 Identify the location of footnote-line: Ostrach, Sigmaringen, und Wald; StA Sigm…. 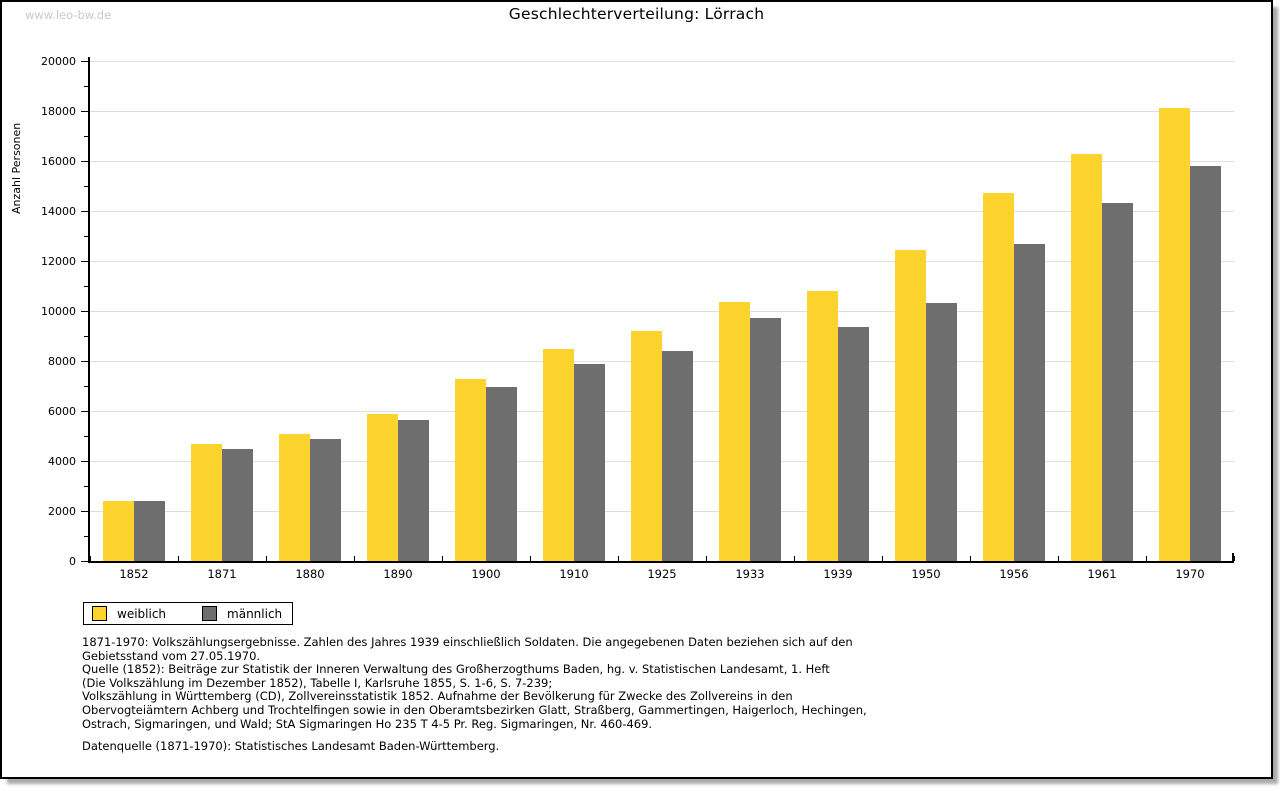
(367, 723).